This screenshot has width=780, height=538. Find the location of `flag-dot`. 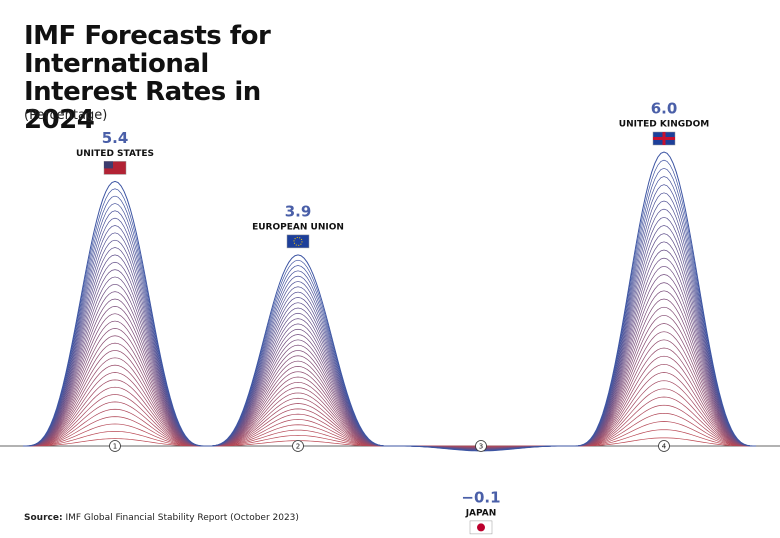

flag-dot is located at coordinates (481, 527).